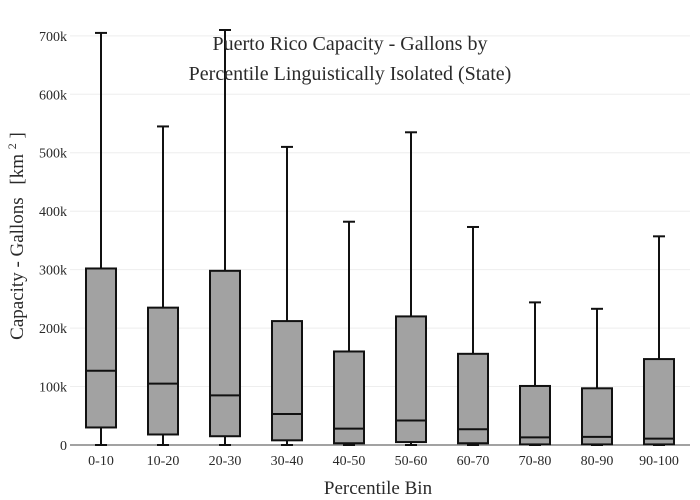 This screenshot has width=700, height=500. What do you see at coordinates (12, 146) in the screenshot?
I see `y-axis-label-unit-exp: 2` at bounding box center [12, 146].